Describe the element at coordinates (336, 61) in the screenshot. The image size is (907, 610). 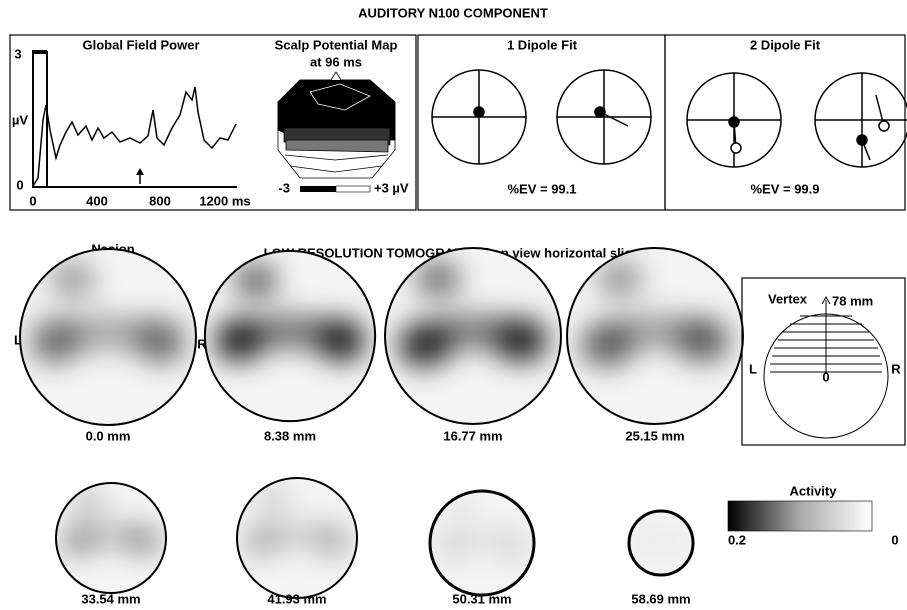
I see `map-subtitle: at 96 ms` at that location.